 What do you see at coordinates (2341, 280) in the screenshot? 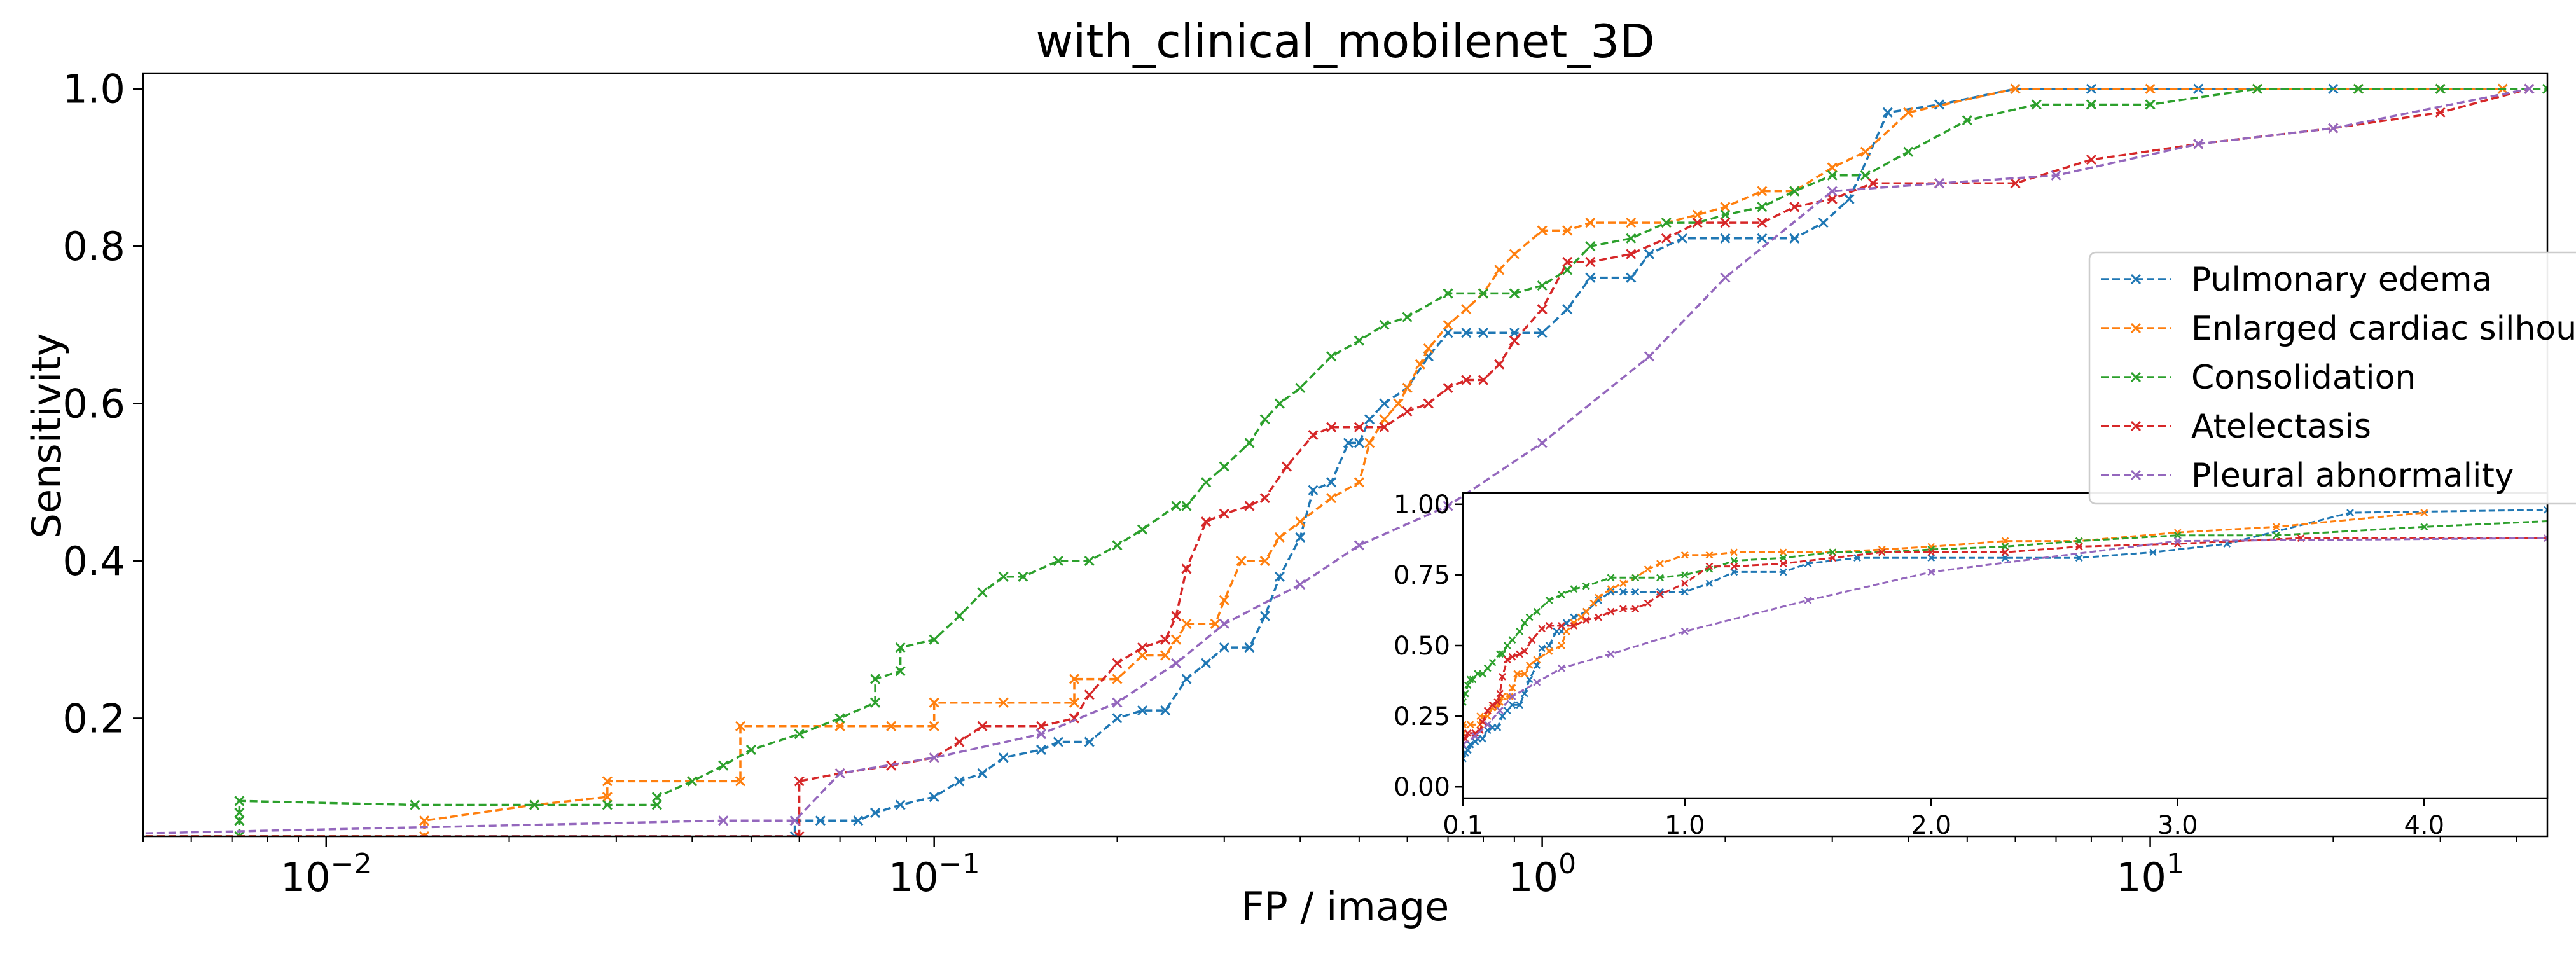
I see `legend-label: Pulmonary edema` at bounding box center [2341, 280].